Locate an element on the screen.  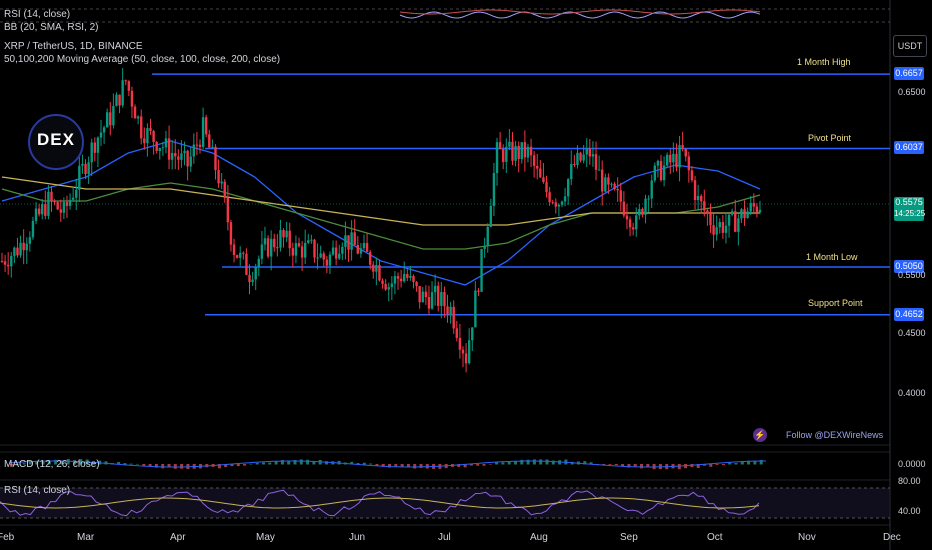
y-tick: 0.5500 is located at coordinates (912, 275).